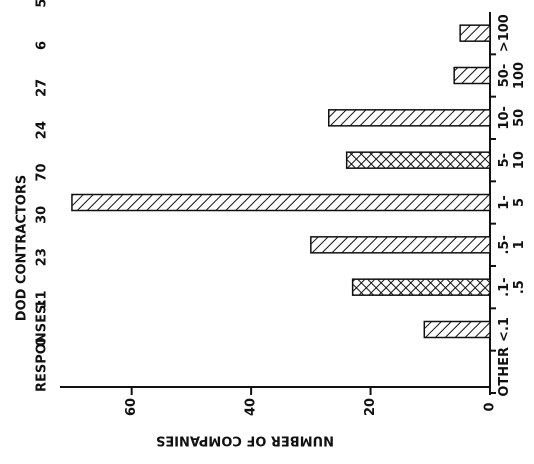  I want to click on x-tick-label: 1-5, so click(512, 202).